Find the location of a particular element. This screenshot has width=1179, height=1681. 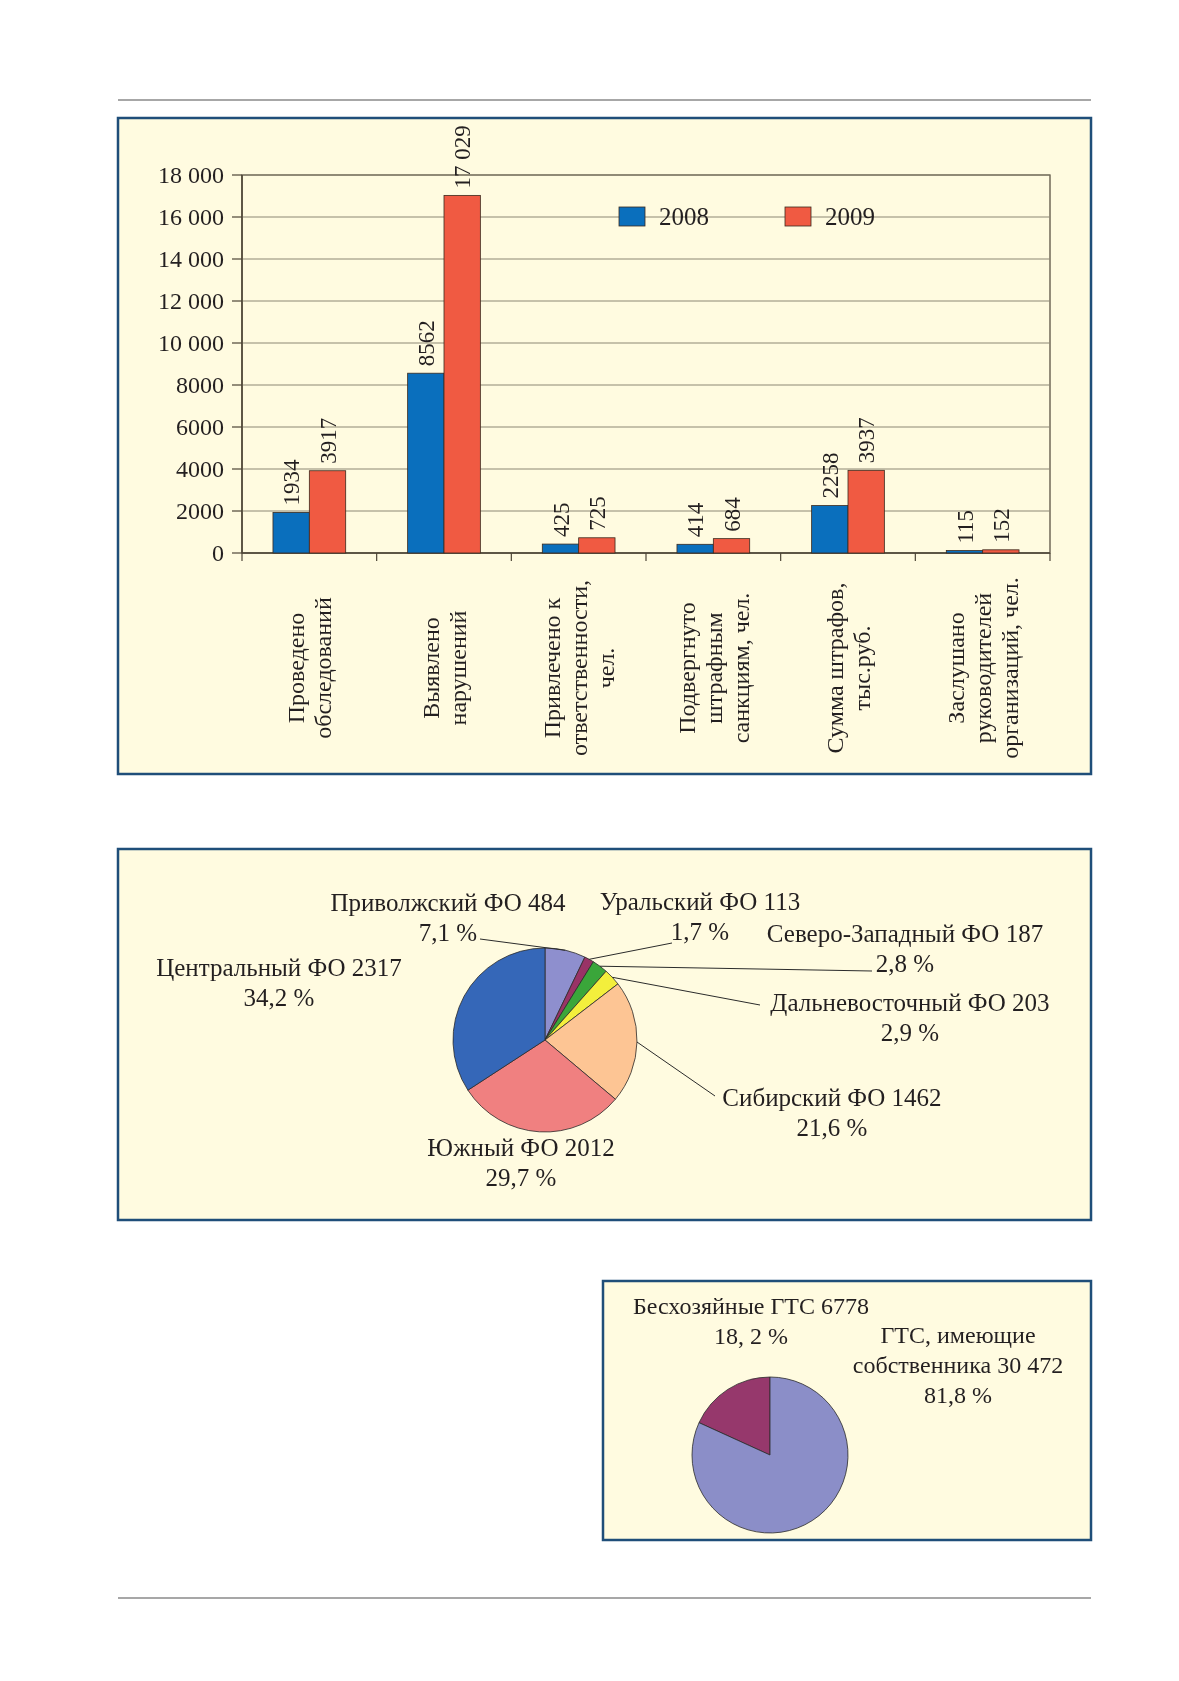

x-tick-label: Подвергнуто штрафным санкциям, чел. is located at coordinates (713, 668).